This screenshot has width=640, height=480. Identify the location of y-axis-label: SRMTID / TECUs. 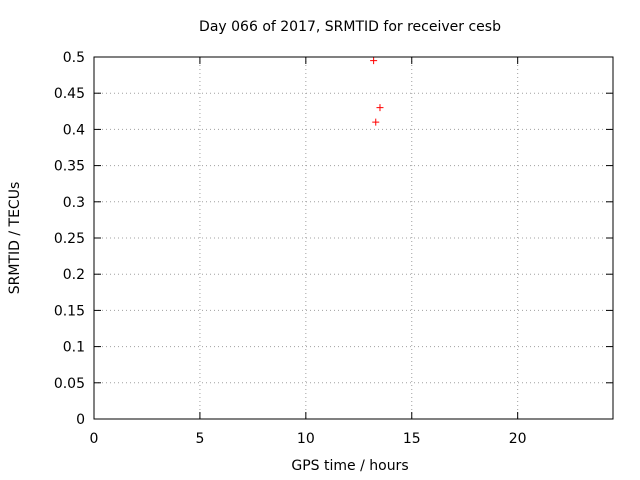
(15, 238).